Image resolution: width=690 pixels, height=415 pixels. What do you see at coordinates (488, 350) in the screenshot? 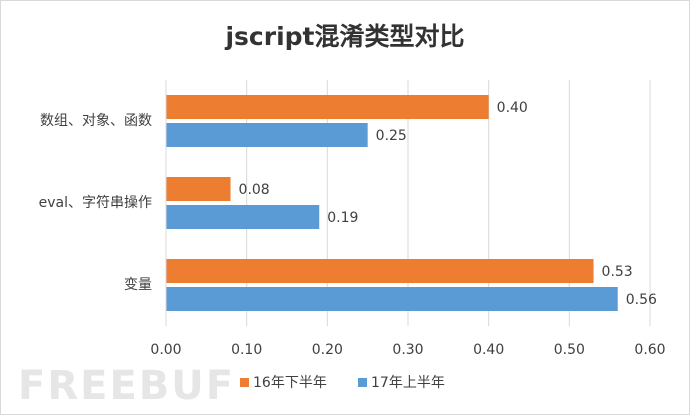
I see `x-tick-label: 0.40` at bounding box center [488, 350].